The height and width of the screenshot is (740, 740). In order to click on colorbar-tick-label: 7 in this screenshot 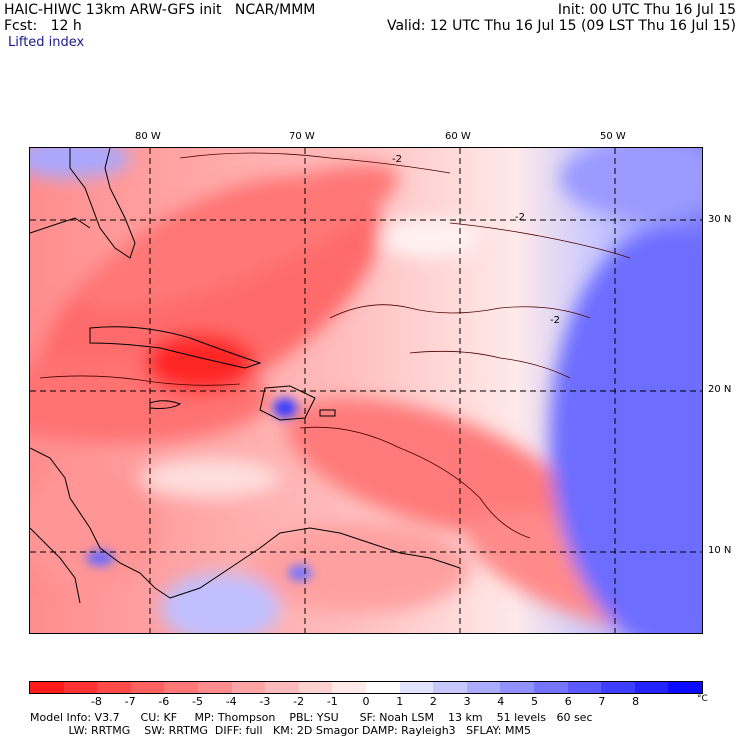, I will do `click(602, 701)`.